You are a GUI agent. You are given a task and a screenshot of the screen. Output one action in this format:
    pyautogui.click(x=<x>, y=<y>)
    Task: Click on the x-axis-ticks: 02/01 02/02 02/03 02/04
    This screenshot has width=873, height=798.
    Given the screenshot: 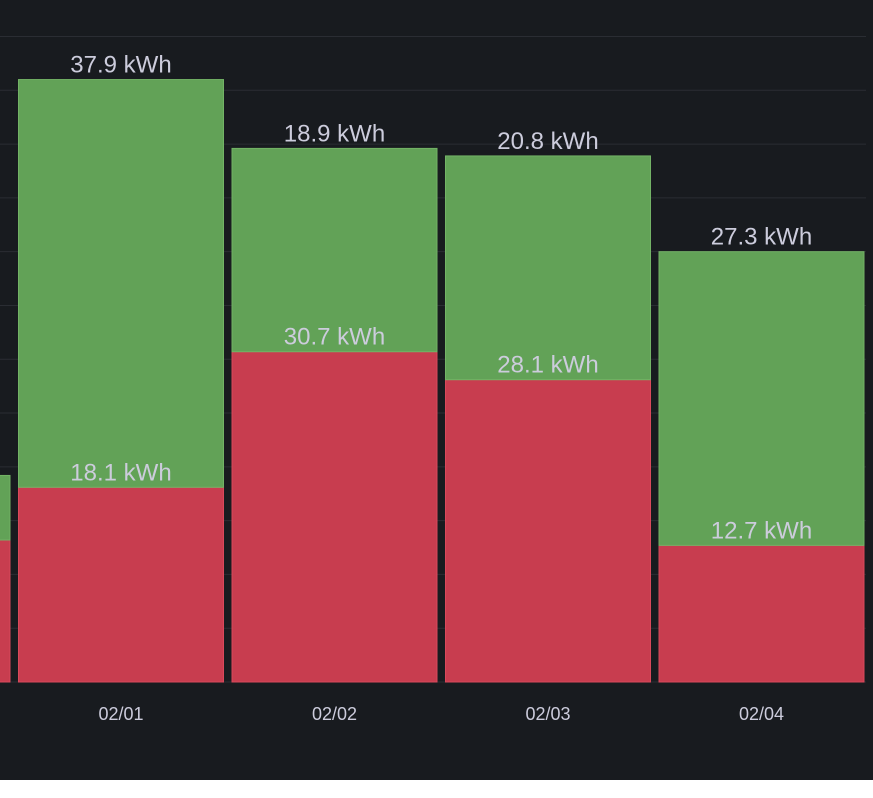 What is the action you would take?
    pyautogui.click(x=441, y=714)
    